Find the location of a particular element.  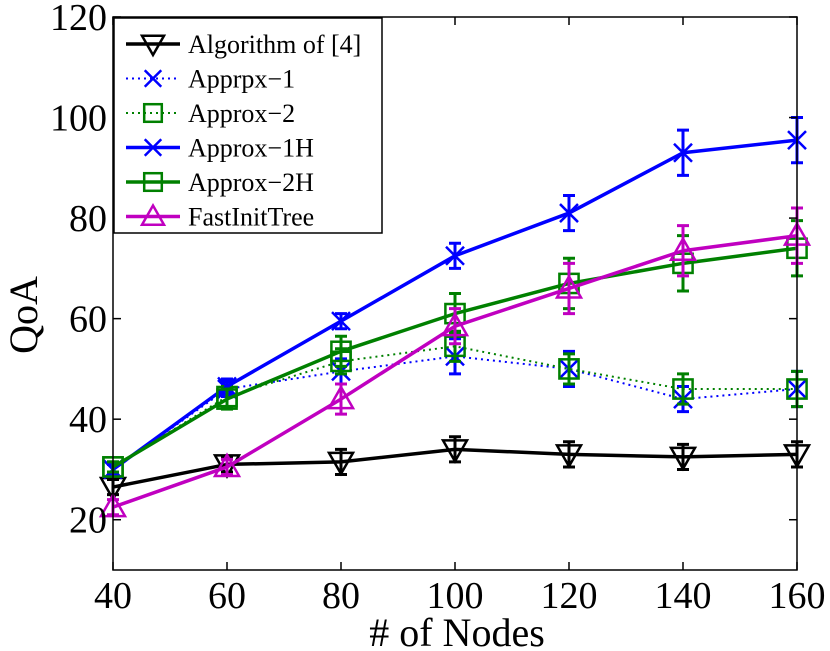

legend-item-2: Approx−2 is located at coordinates (210, 113).